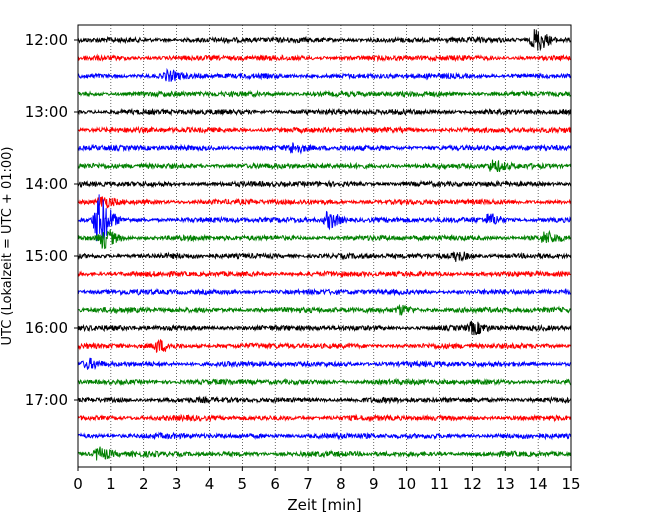  I want to click on x-tick-label: 4, so click(210, 484).